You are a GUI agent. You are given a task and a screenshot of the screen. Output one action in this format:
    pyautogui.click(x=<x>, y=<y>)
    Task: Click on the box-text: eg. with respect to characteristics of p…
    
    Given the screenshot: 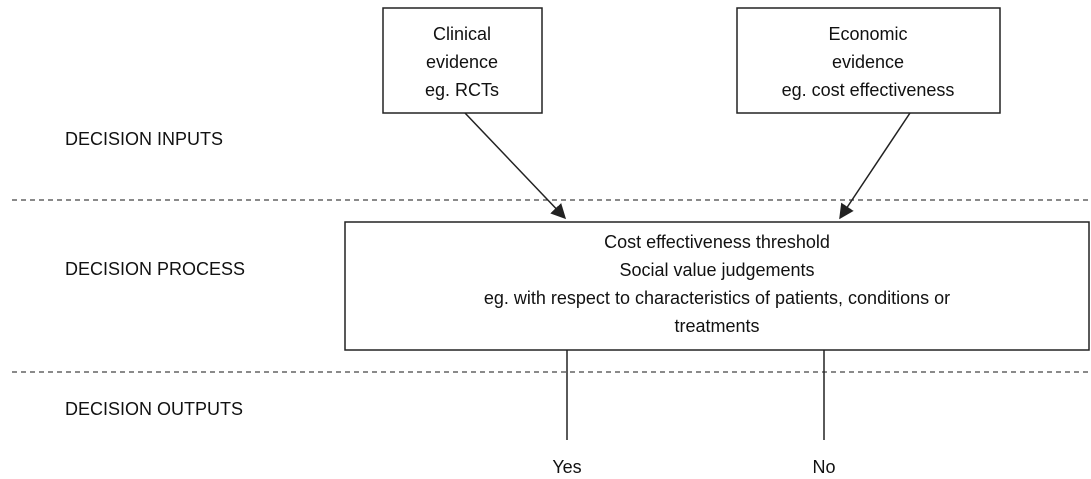 What is the action you would take?
    pyautogui.click(x=717, y=298)
    